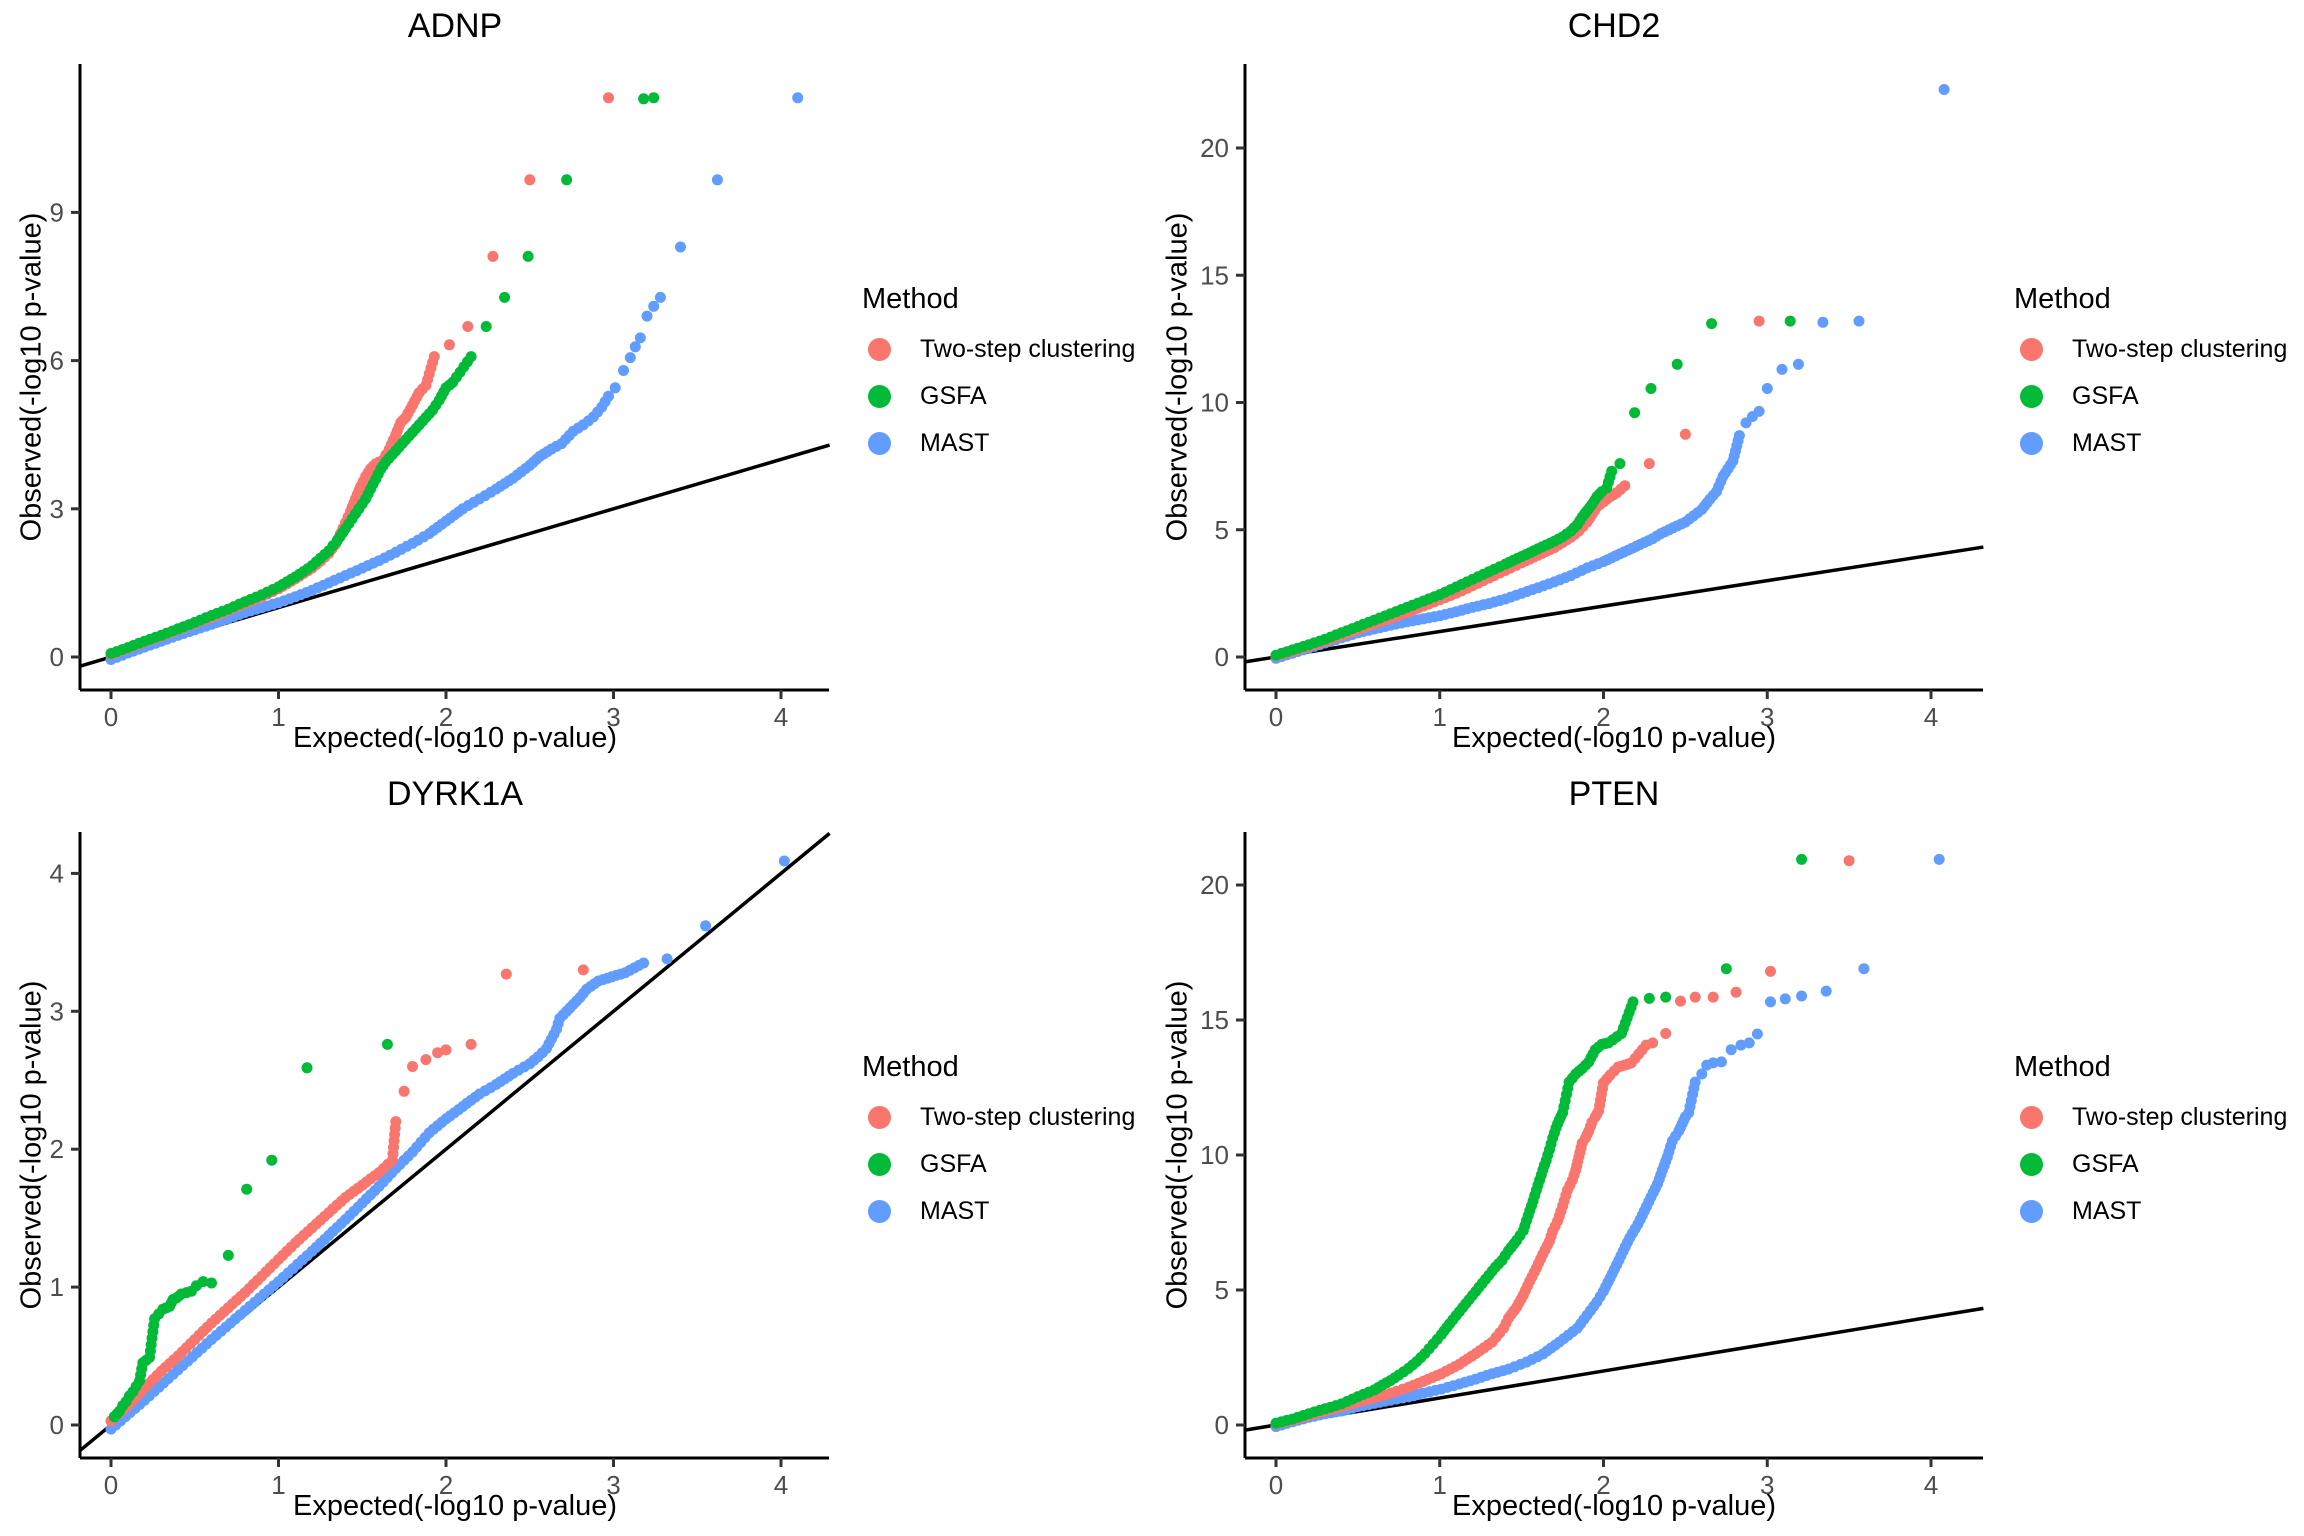 The width and height of the screenshot is (2304, 1536). Describe the element at coordinates (57, 1287) in the screenshot. I see `y-tick-label: 1` at that location.